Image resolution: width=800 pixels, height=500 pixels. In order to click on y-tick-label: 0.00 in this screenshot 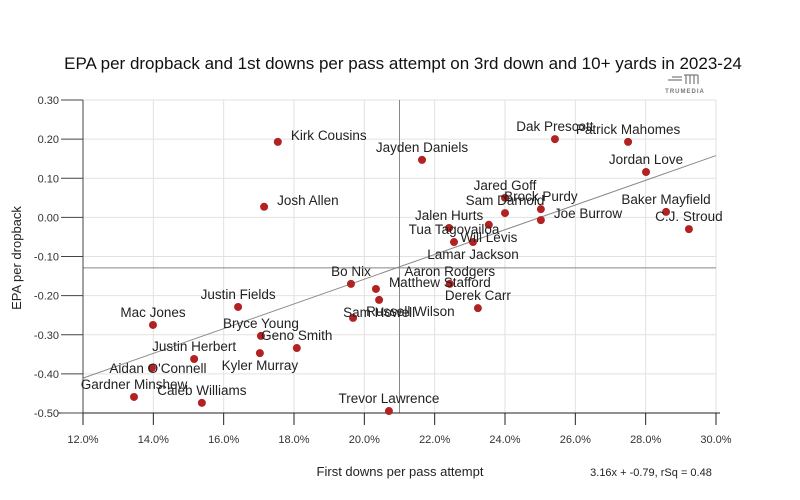, I will do `click(48, 218)`.